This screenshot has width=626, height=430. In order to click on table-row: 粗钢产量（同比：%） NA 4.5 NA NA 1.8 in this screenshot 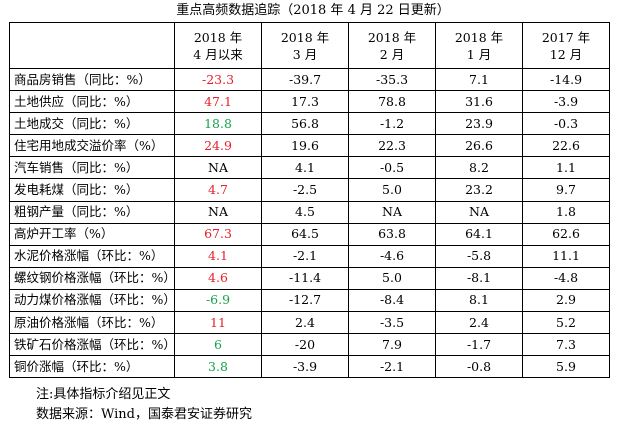, I will do `click(309, 212)`.